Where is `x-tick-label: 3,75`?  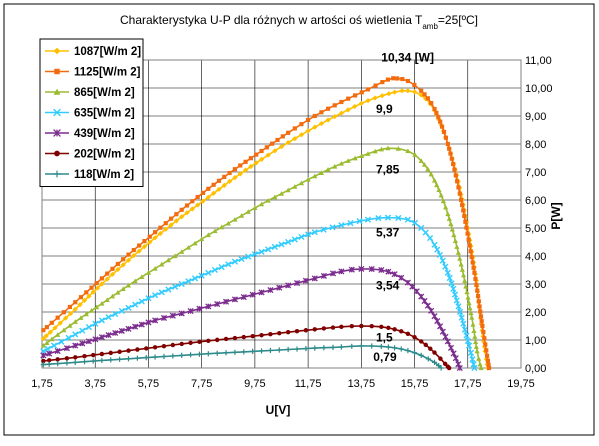 x-tick-label: 3,75 is located at coordinates (95, 384).